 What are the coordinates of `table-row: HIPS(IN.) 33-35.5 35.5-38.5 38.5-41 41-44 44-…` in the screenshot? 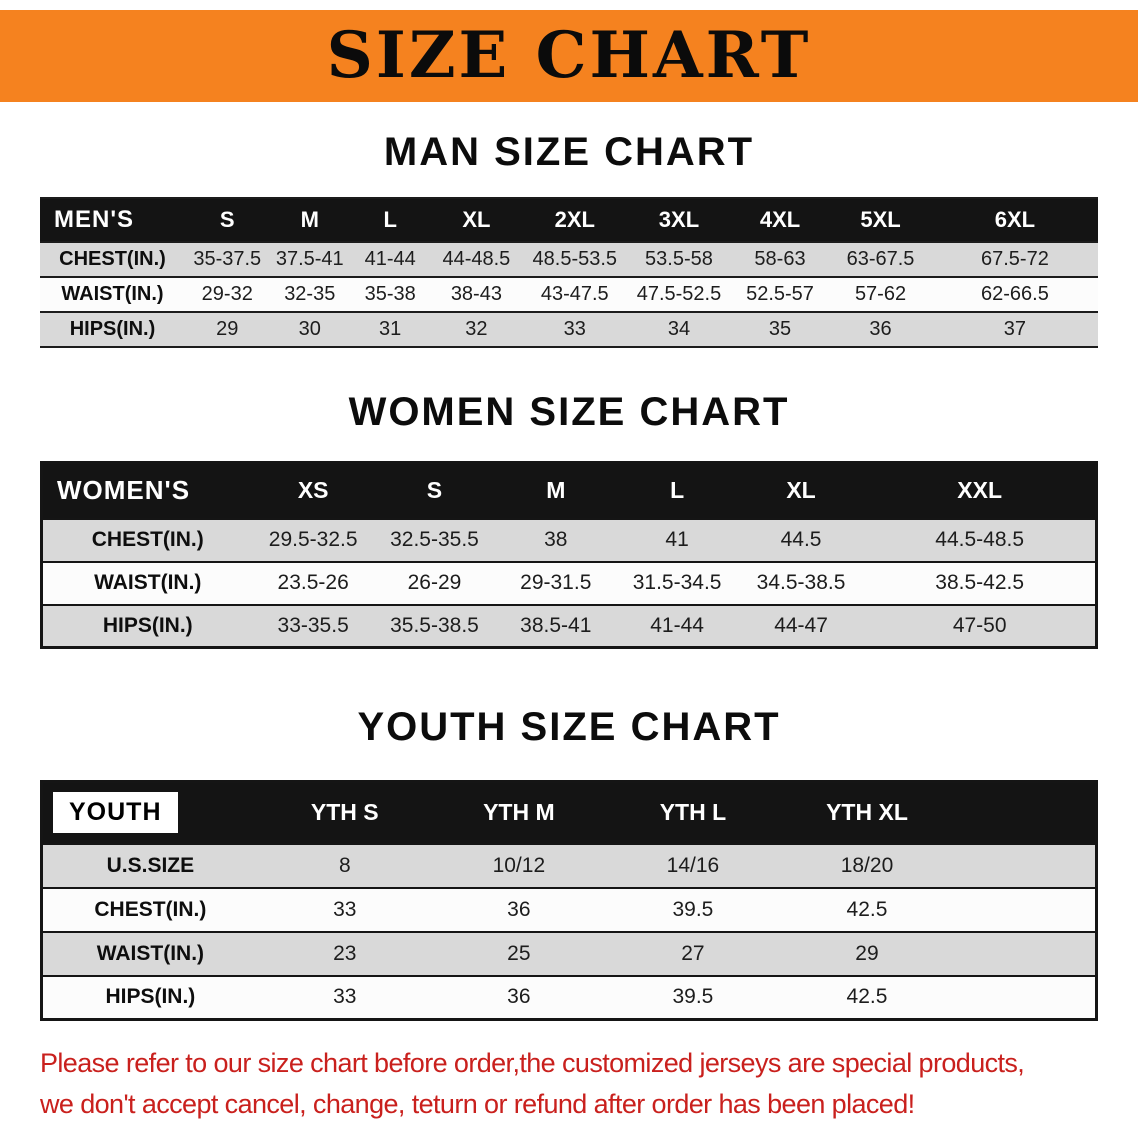 It's located at (569, 626).